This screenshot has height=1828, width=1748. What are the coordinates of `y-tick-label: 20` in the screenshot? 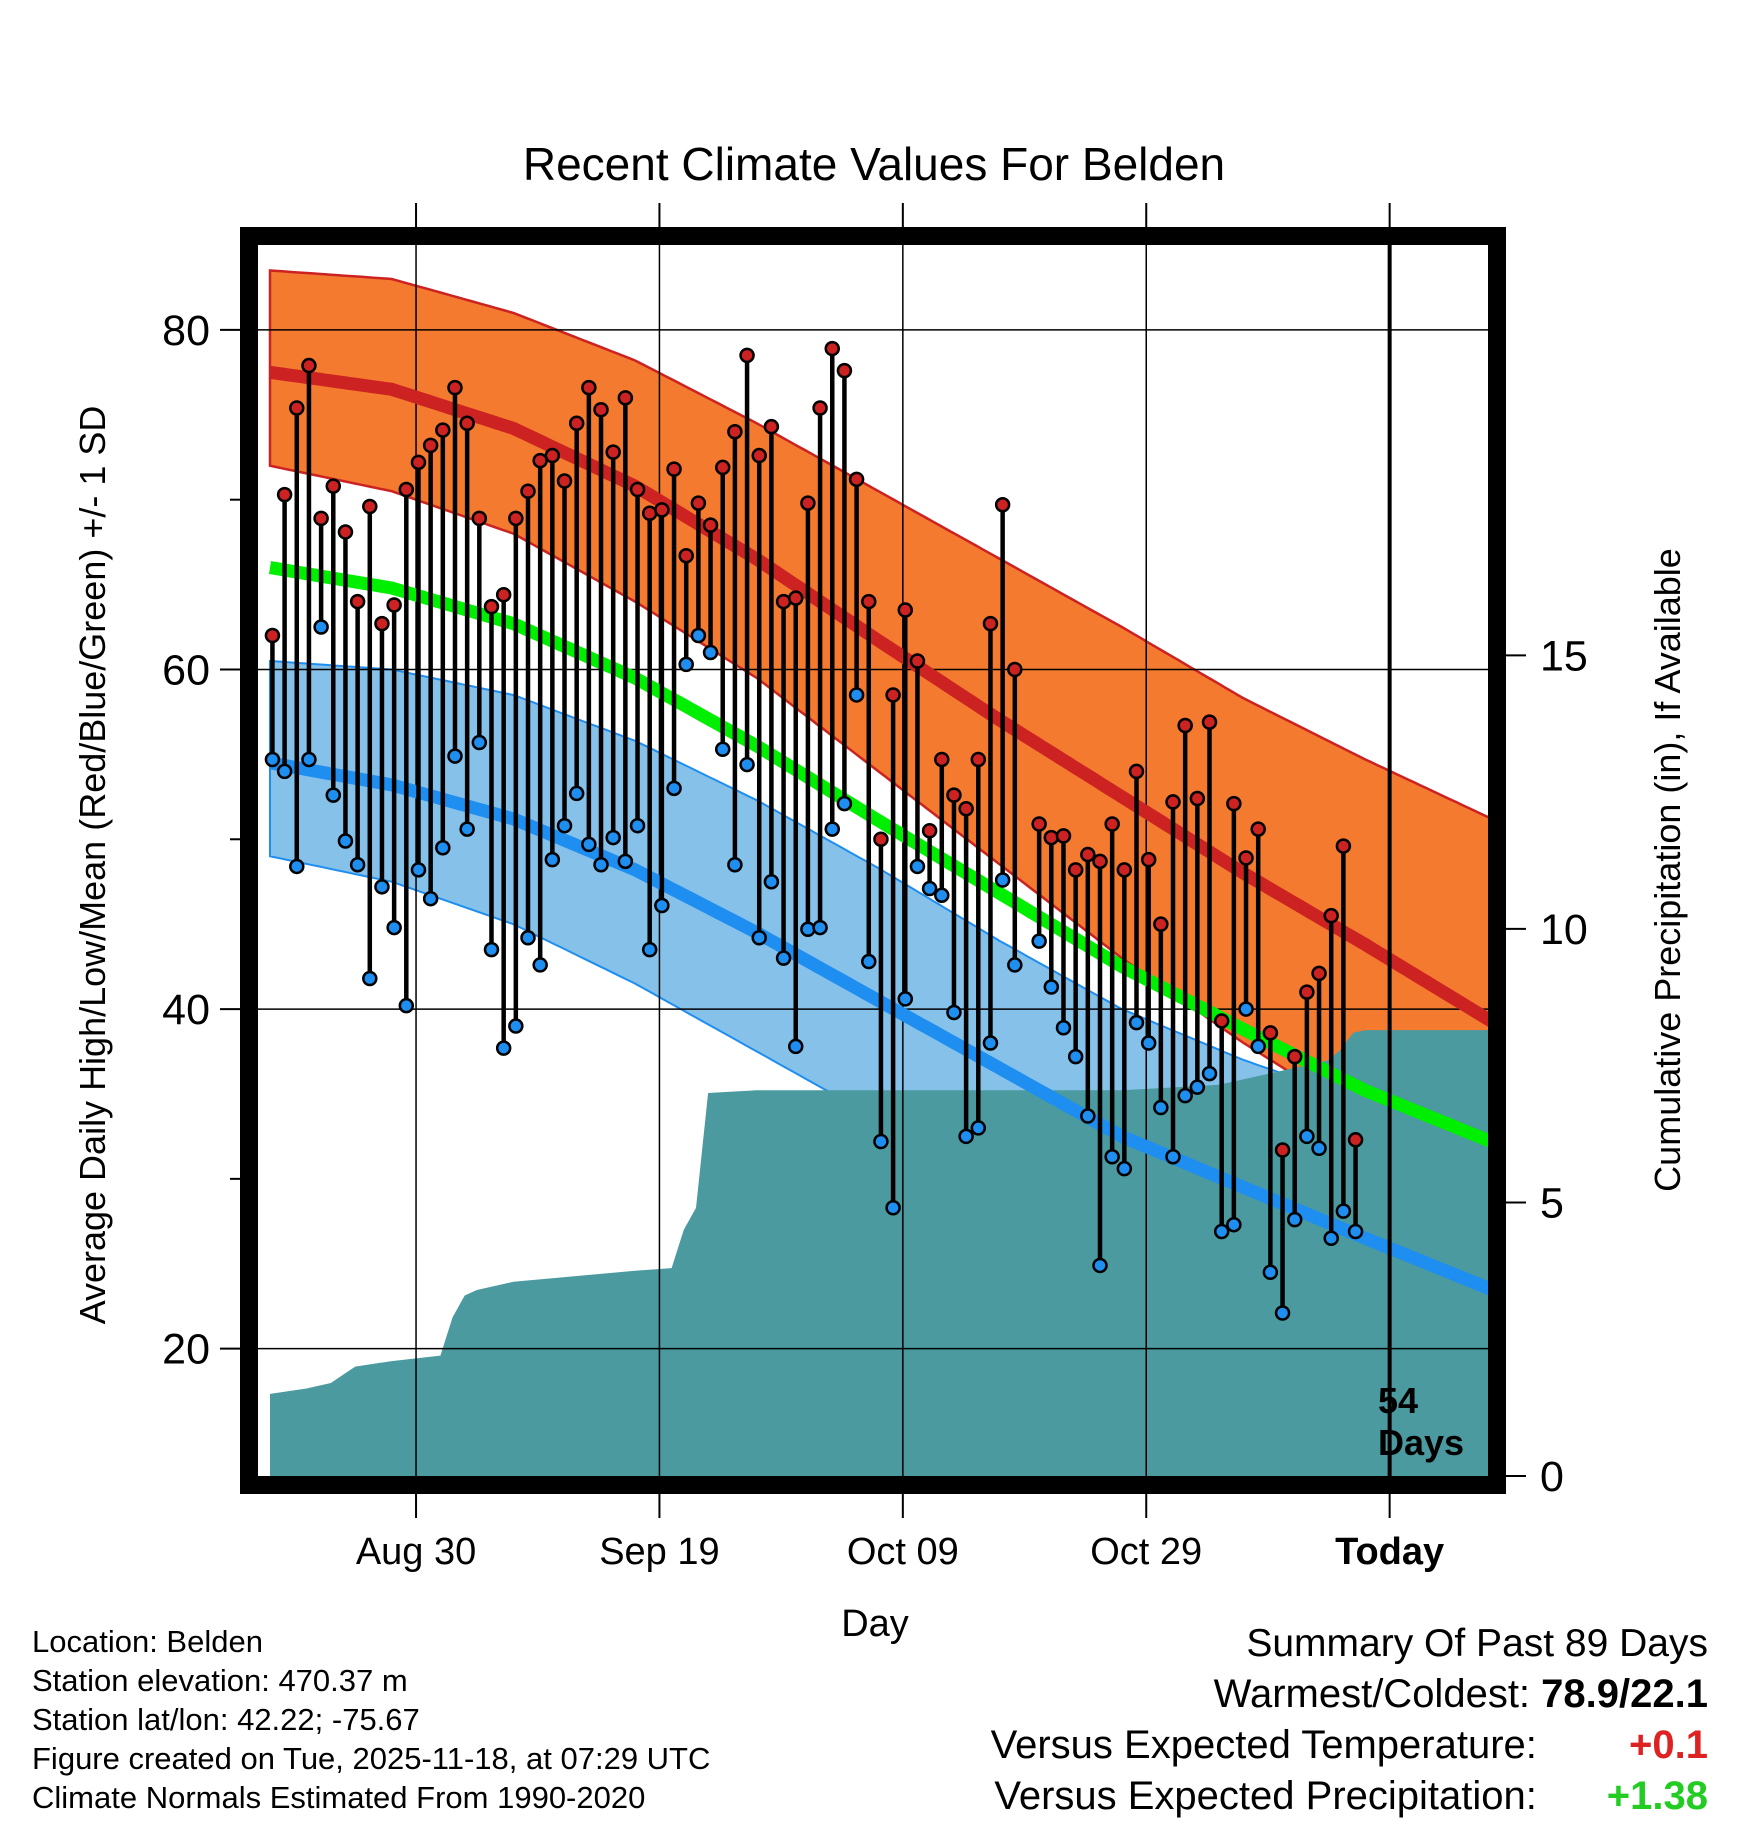 It's located at (186, 1350).